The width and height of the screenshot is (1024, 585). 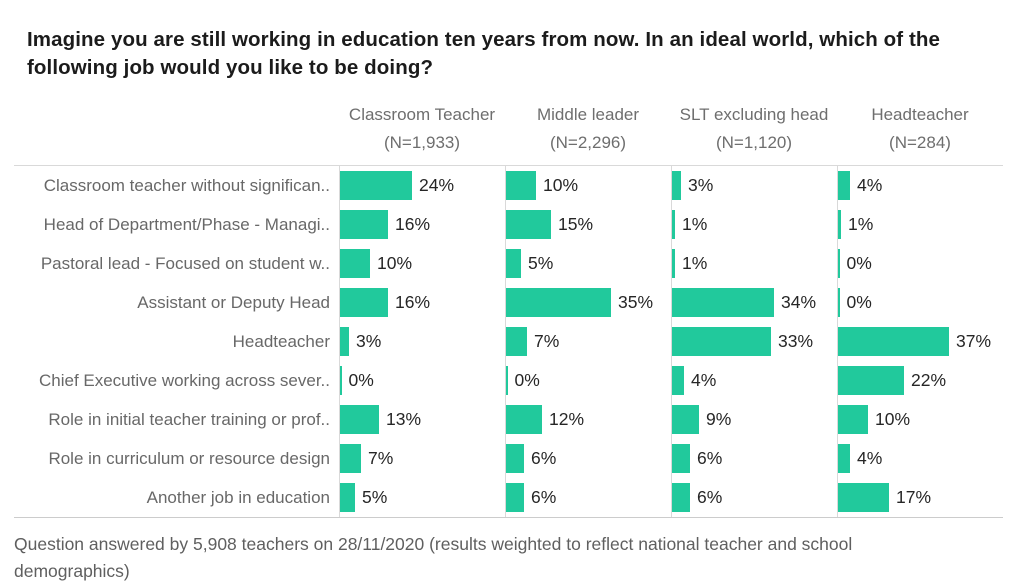 I want to click on value-label: 37%, so click(x=974, y=341).